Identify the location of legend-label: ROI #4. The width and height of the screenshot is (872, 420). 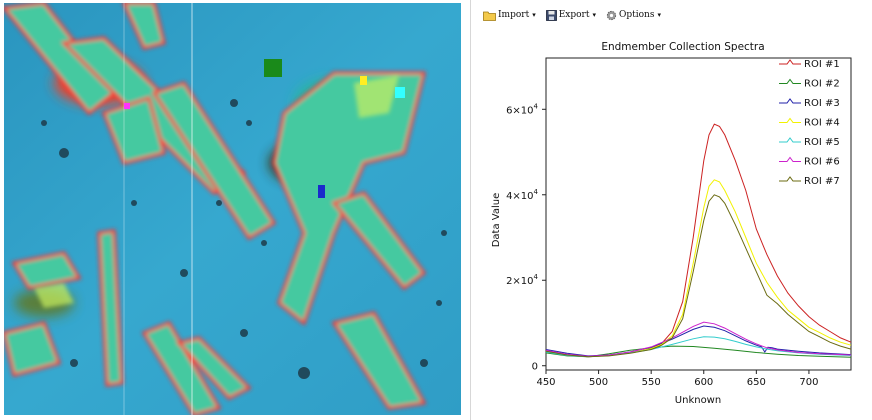
(822, 123).